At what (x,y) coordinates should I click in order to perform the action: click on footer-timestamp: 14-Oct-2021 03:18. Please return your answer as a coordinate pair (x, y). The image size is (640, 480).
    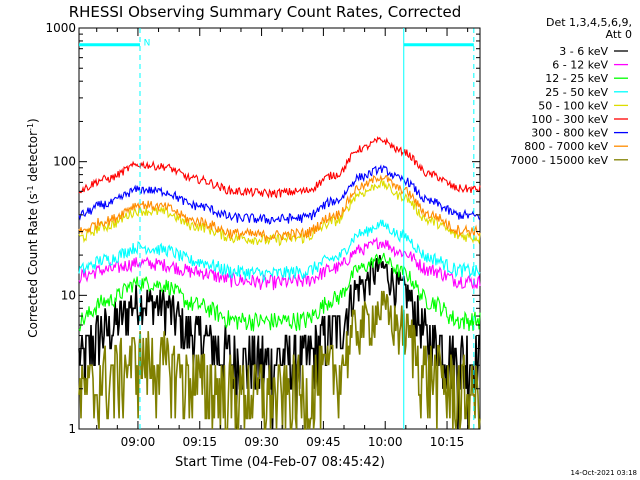
    Looking at the image, I should click on (604, 473).